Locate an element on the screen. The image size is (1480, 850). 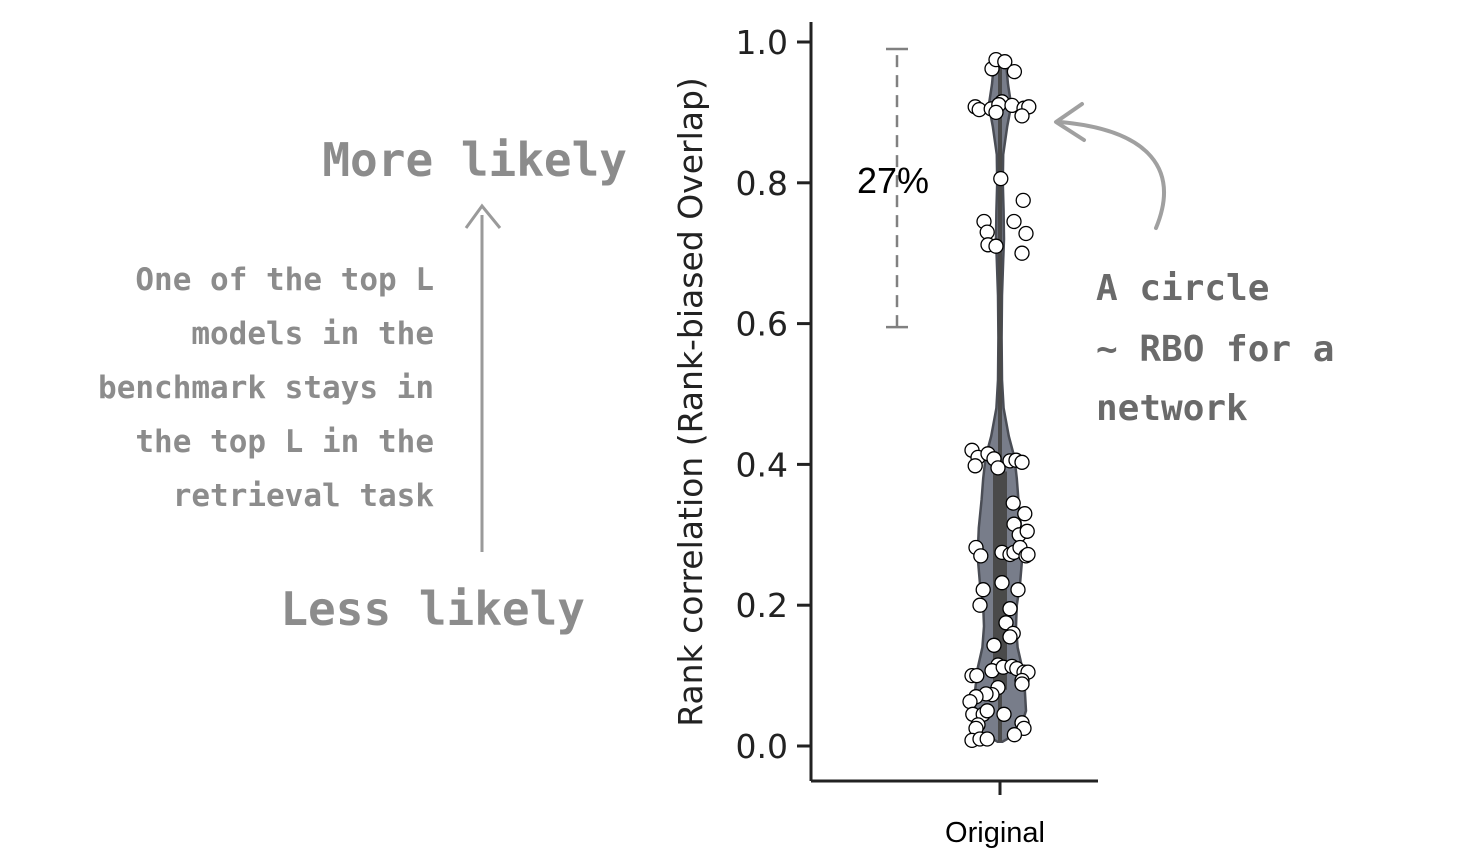
left-note-line-2: models in the is located at coordinates (312, 334).